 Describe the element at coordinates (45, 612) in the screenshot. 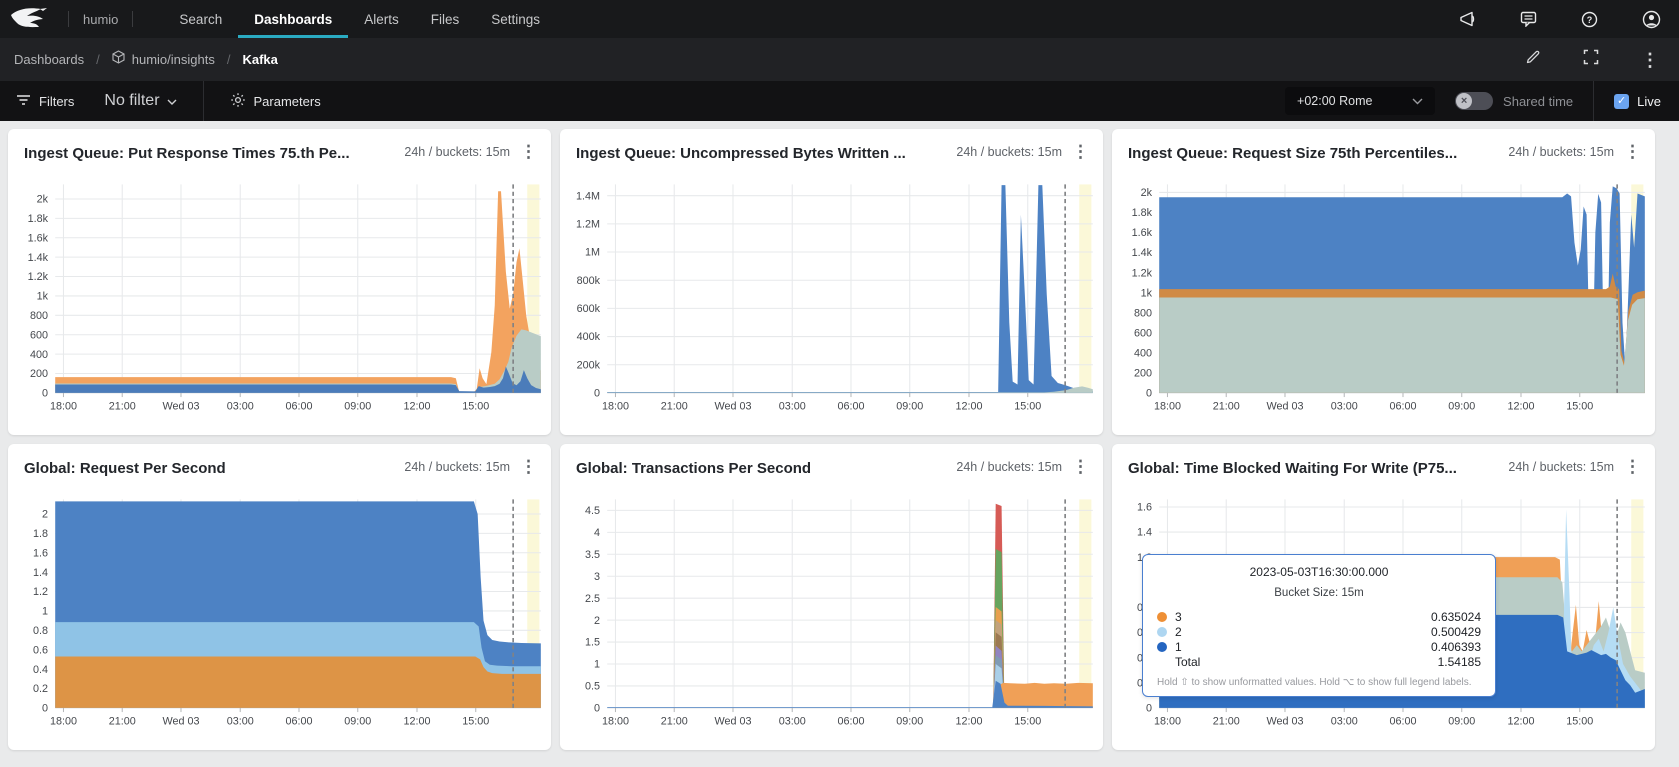

I see `svg-text: 1` at that location.